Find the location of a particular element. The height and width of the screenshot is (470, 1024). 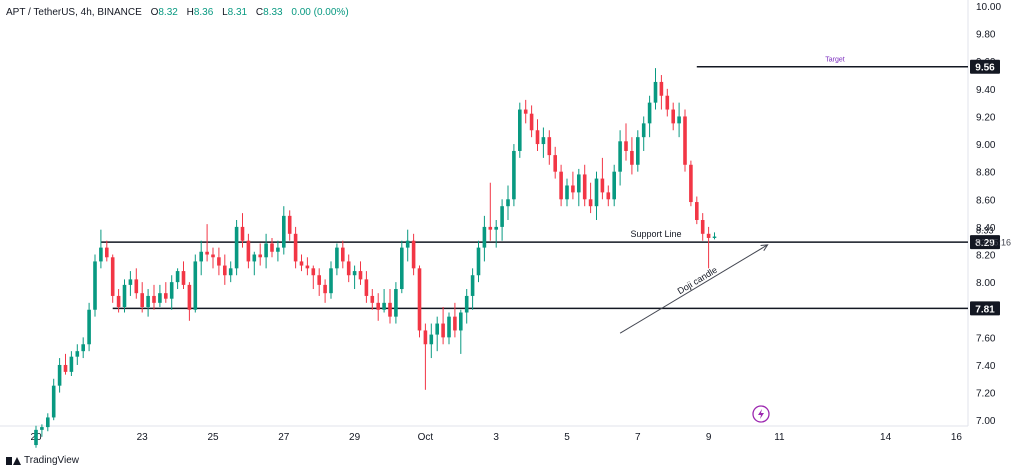

y-tick-label: 9.20 is located at coordinates (986, 117).